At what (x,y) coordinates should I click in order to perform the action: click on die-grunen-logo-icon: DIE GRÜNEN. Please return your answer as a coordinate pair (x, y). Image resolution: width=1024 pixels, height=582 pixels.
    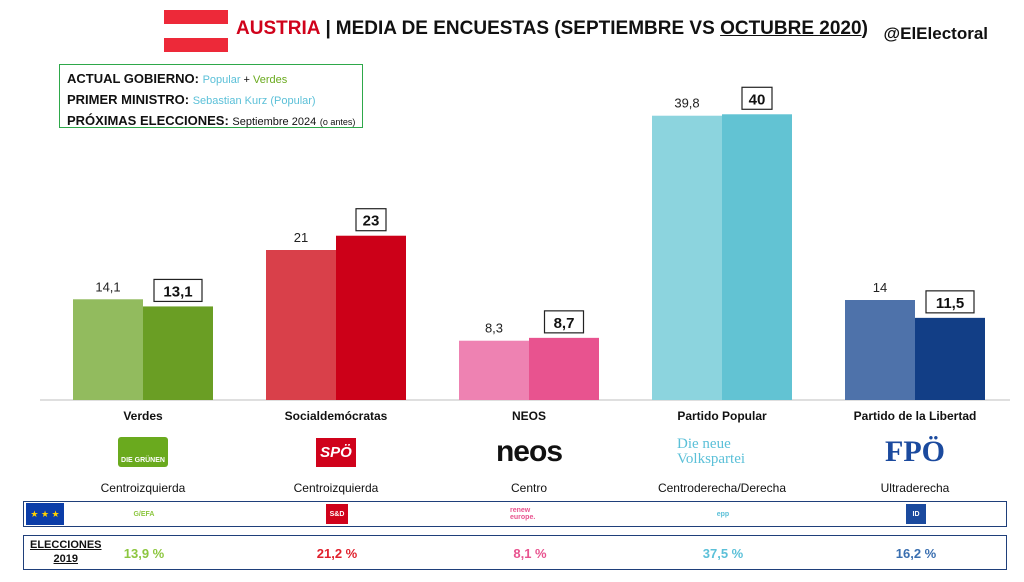
    Looking at the image, I should click on (143, 452).